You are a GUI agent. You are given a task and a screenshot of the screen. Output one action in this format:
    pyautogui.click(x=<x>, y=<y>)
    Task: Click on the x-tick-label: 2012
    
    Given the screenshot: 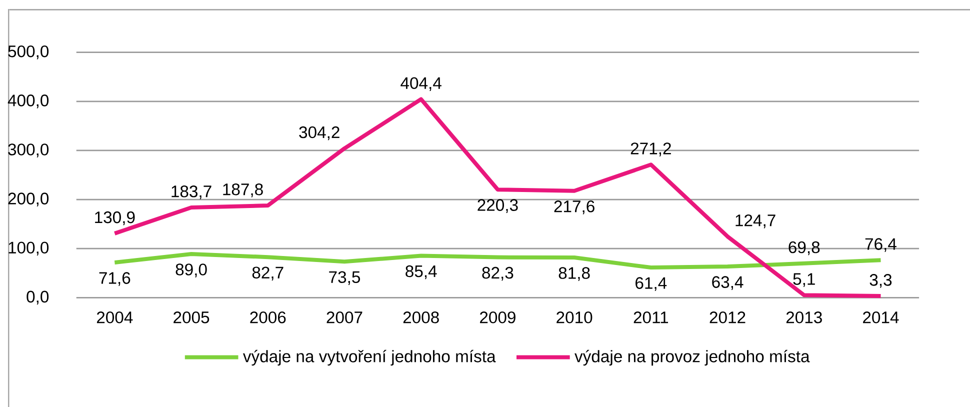 What is the action you would take?
    pyautogui.click(x=728, y=317)
    